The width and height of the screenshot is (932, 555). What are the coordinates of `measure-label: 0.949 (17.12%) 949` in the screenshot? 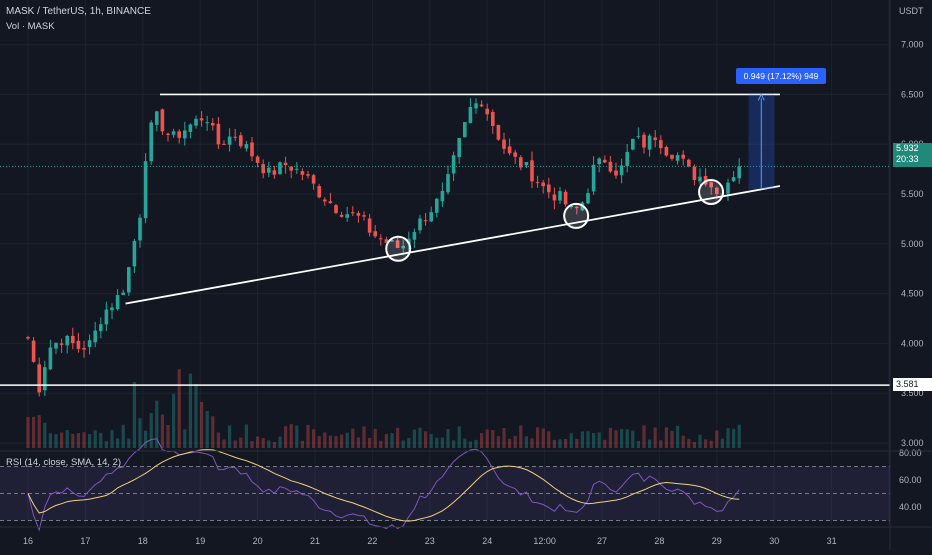 It's located at (781, 76).